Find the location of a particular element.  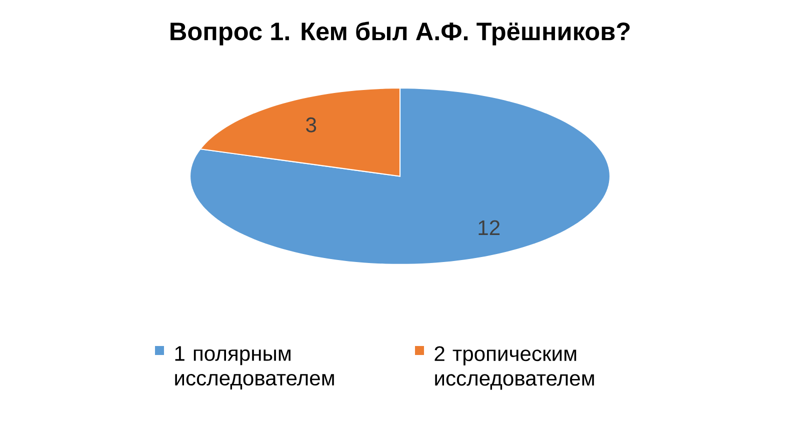

data-label: 3 is located at coordinates (311, 124).